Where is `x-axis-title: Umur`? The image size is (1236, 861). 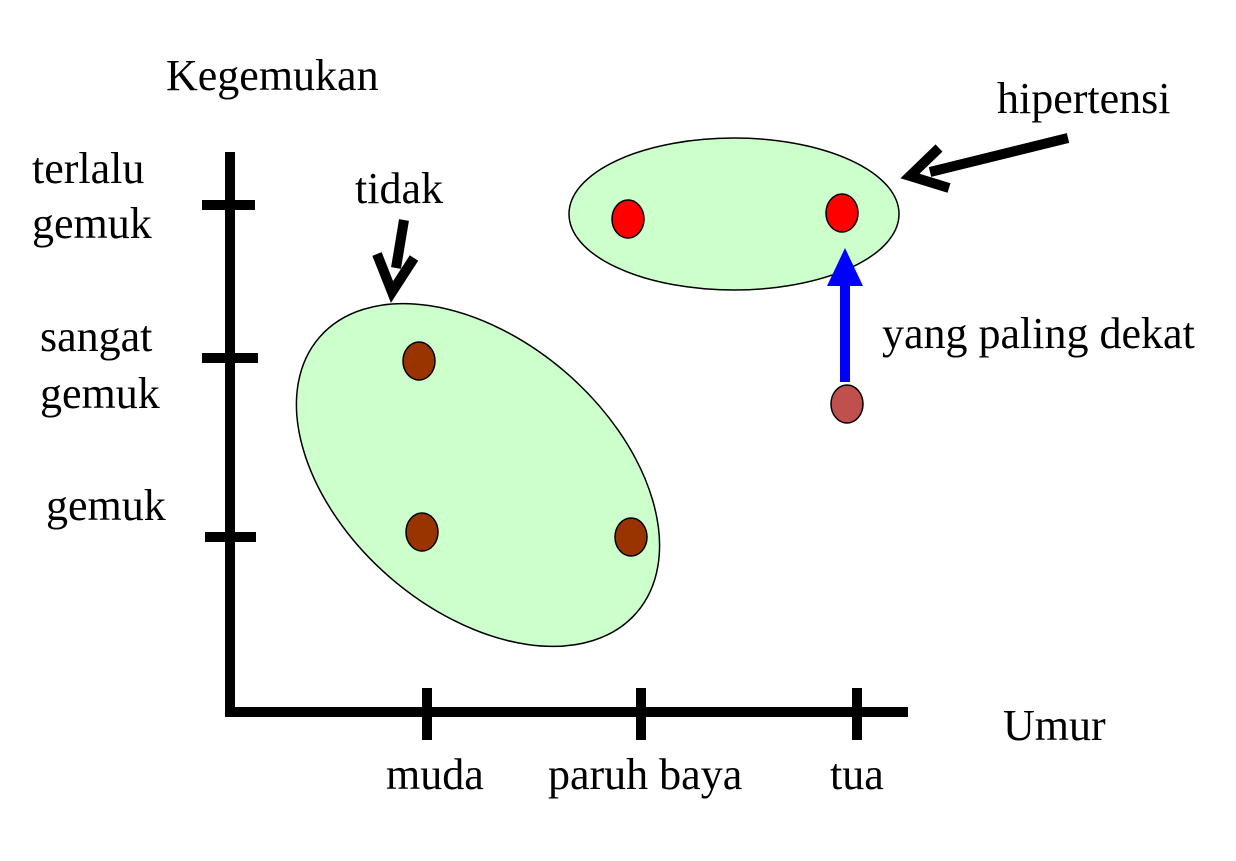
x-axis-title: Umur is located at coordinates (1054, 725).